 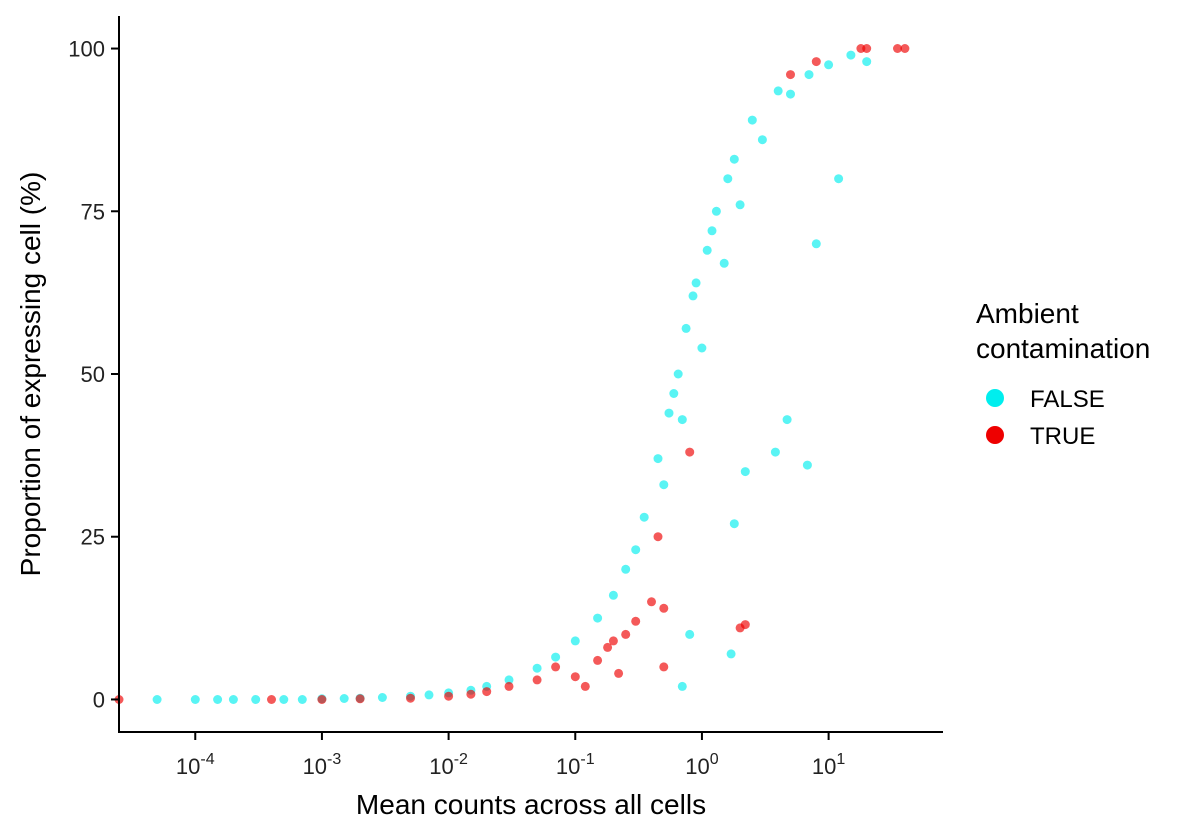 What do you see at coordinates (315, 766) in the screenshot?
I see `x-tick-base-1: 10` at bounding box center [315, 766].